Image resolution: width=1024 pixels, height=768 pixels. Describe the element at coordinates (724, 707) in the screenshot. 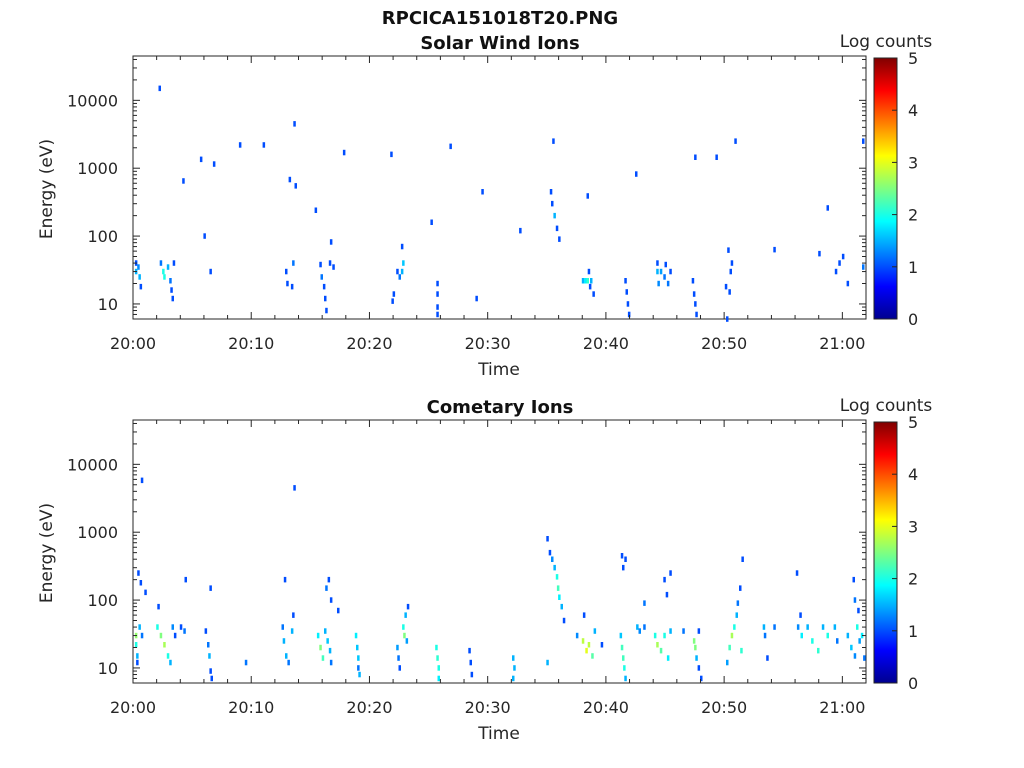

I see `x-tick-label: 20:50` at that location.